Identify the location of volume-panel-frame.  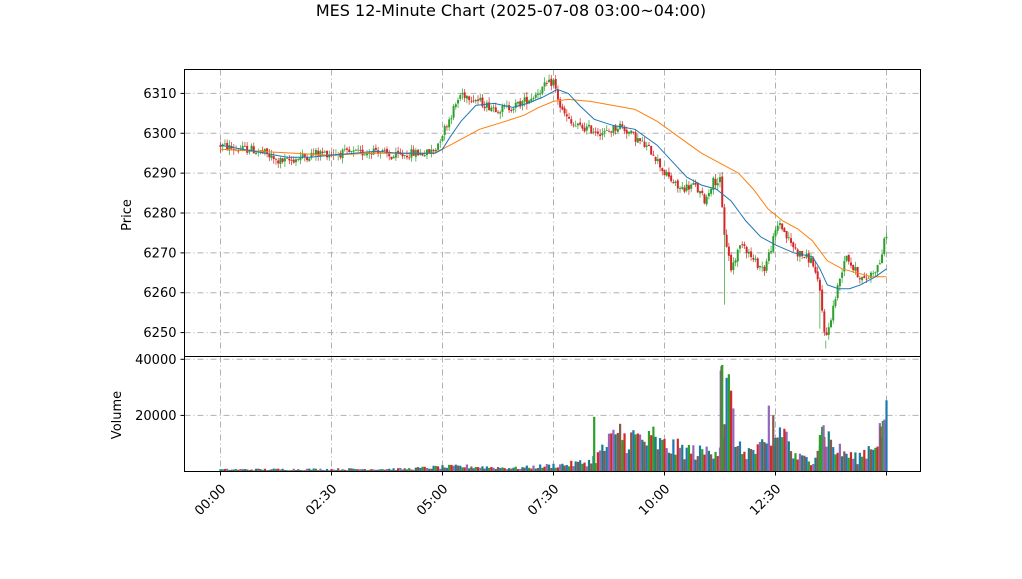
(552, 414).